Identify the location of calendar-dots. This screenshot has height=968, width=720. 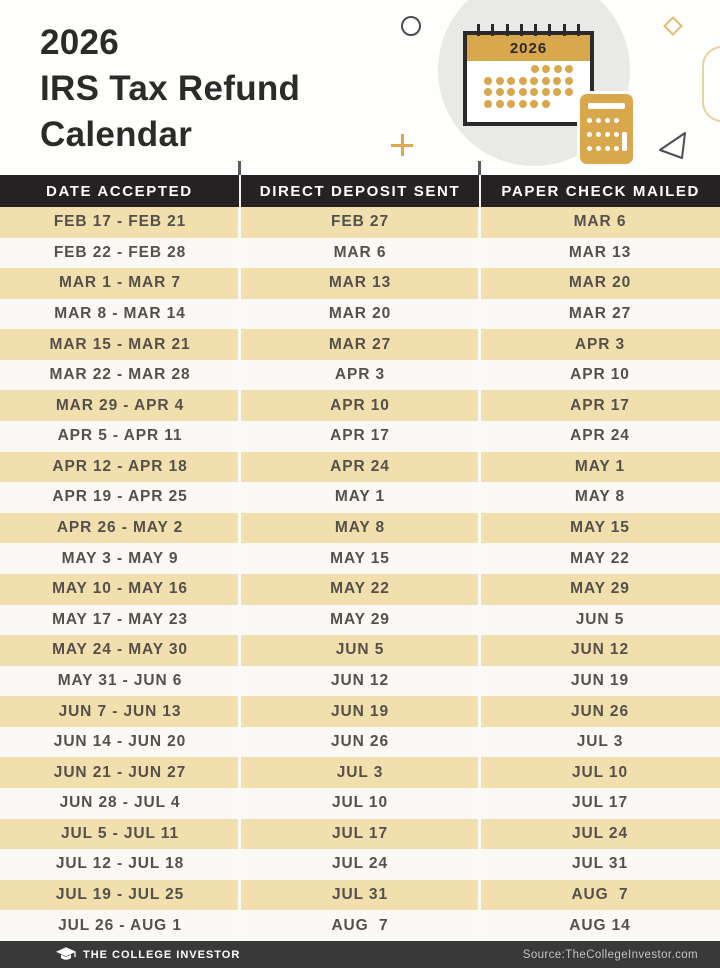
(528, 86).